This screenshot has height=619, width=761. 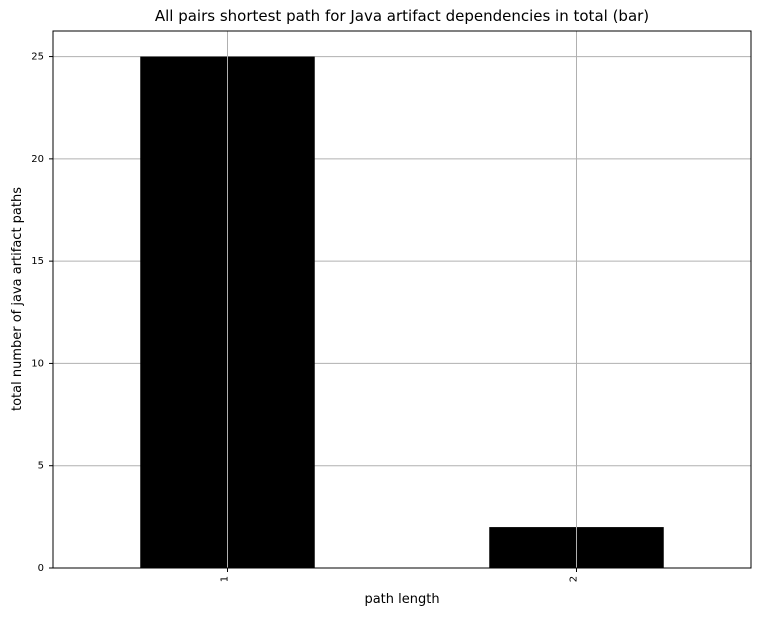 What do you see at coordinates (401, 599) in the screenshot?
I see `x-axis-label: path length` at bounding box center [401, 599].